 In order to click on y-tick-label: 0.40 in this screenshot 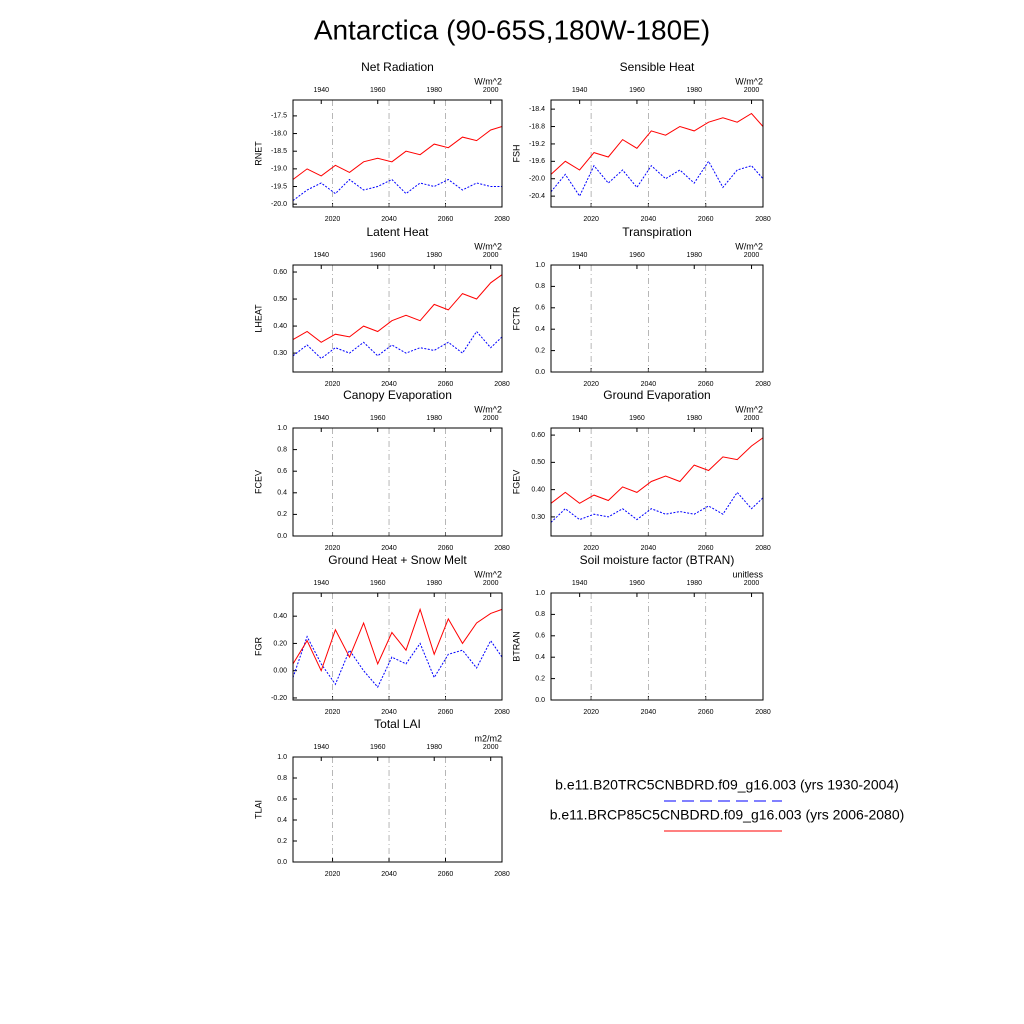, I will do `click(280, 326)`.